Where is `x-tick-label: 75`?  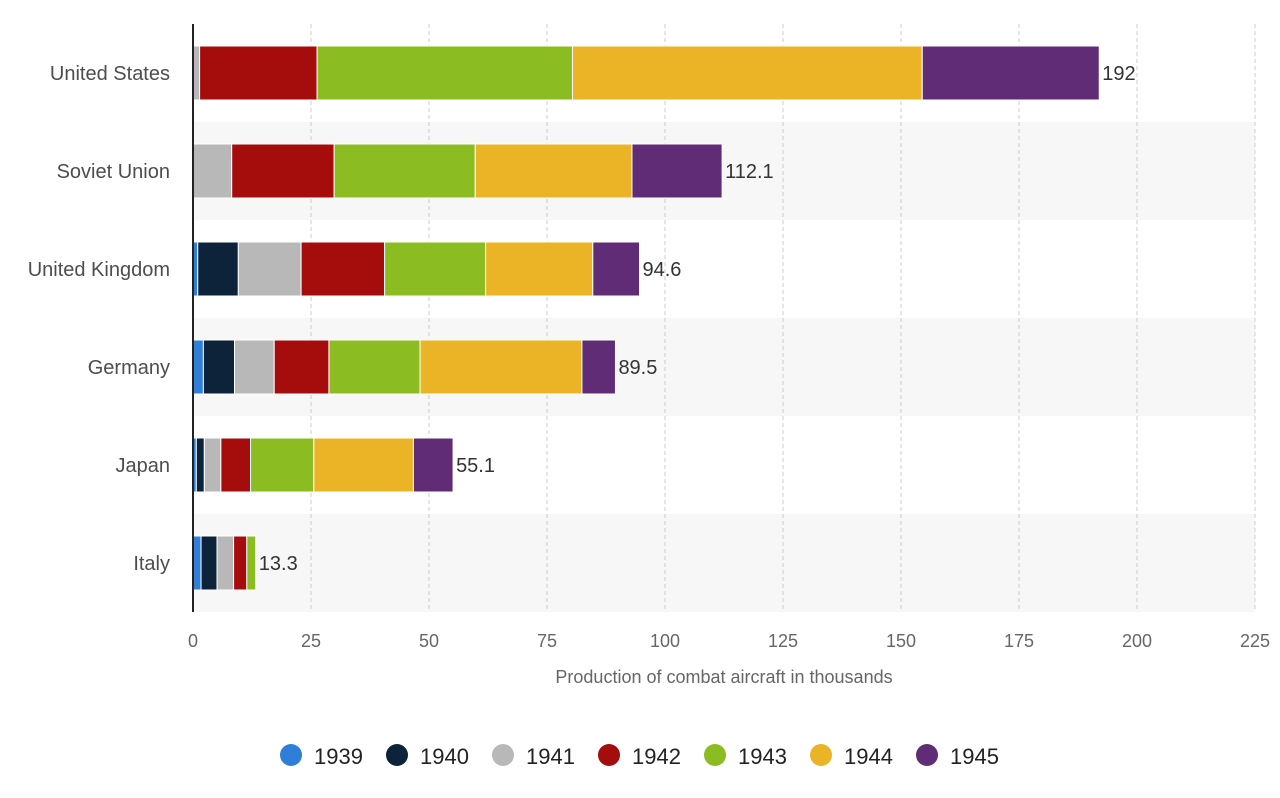
x-tick-label: 75 is located at coordinates (547, 641).